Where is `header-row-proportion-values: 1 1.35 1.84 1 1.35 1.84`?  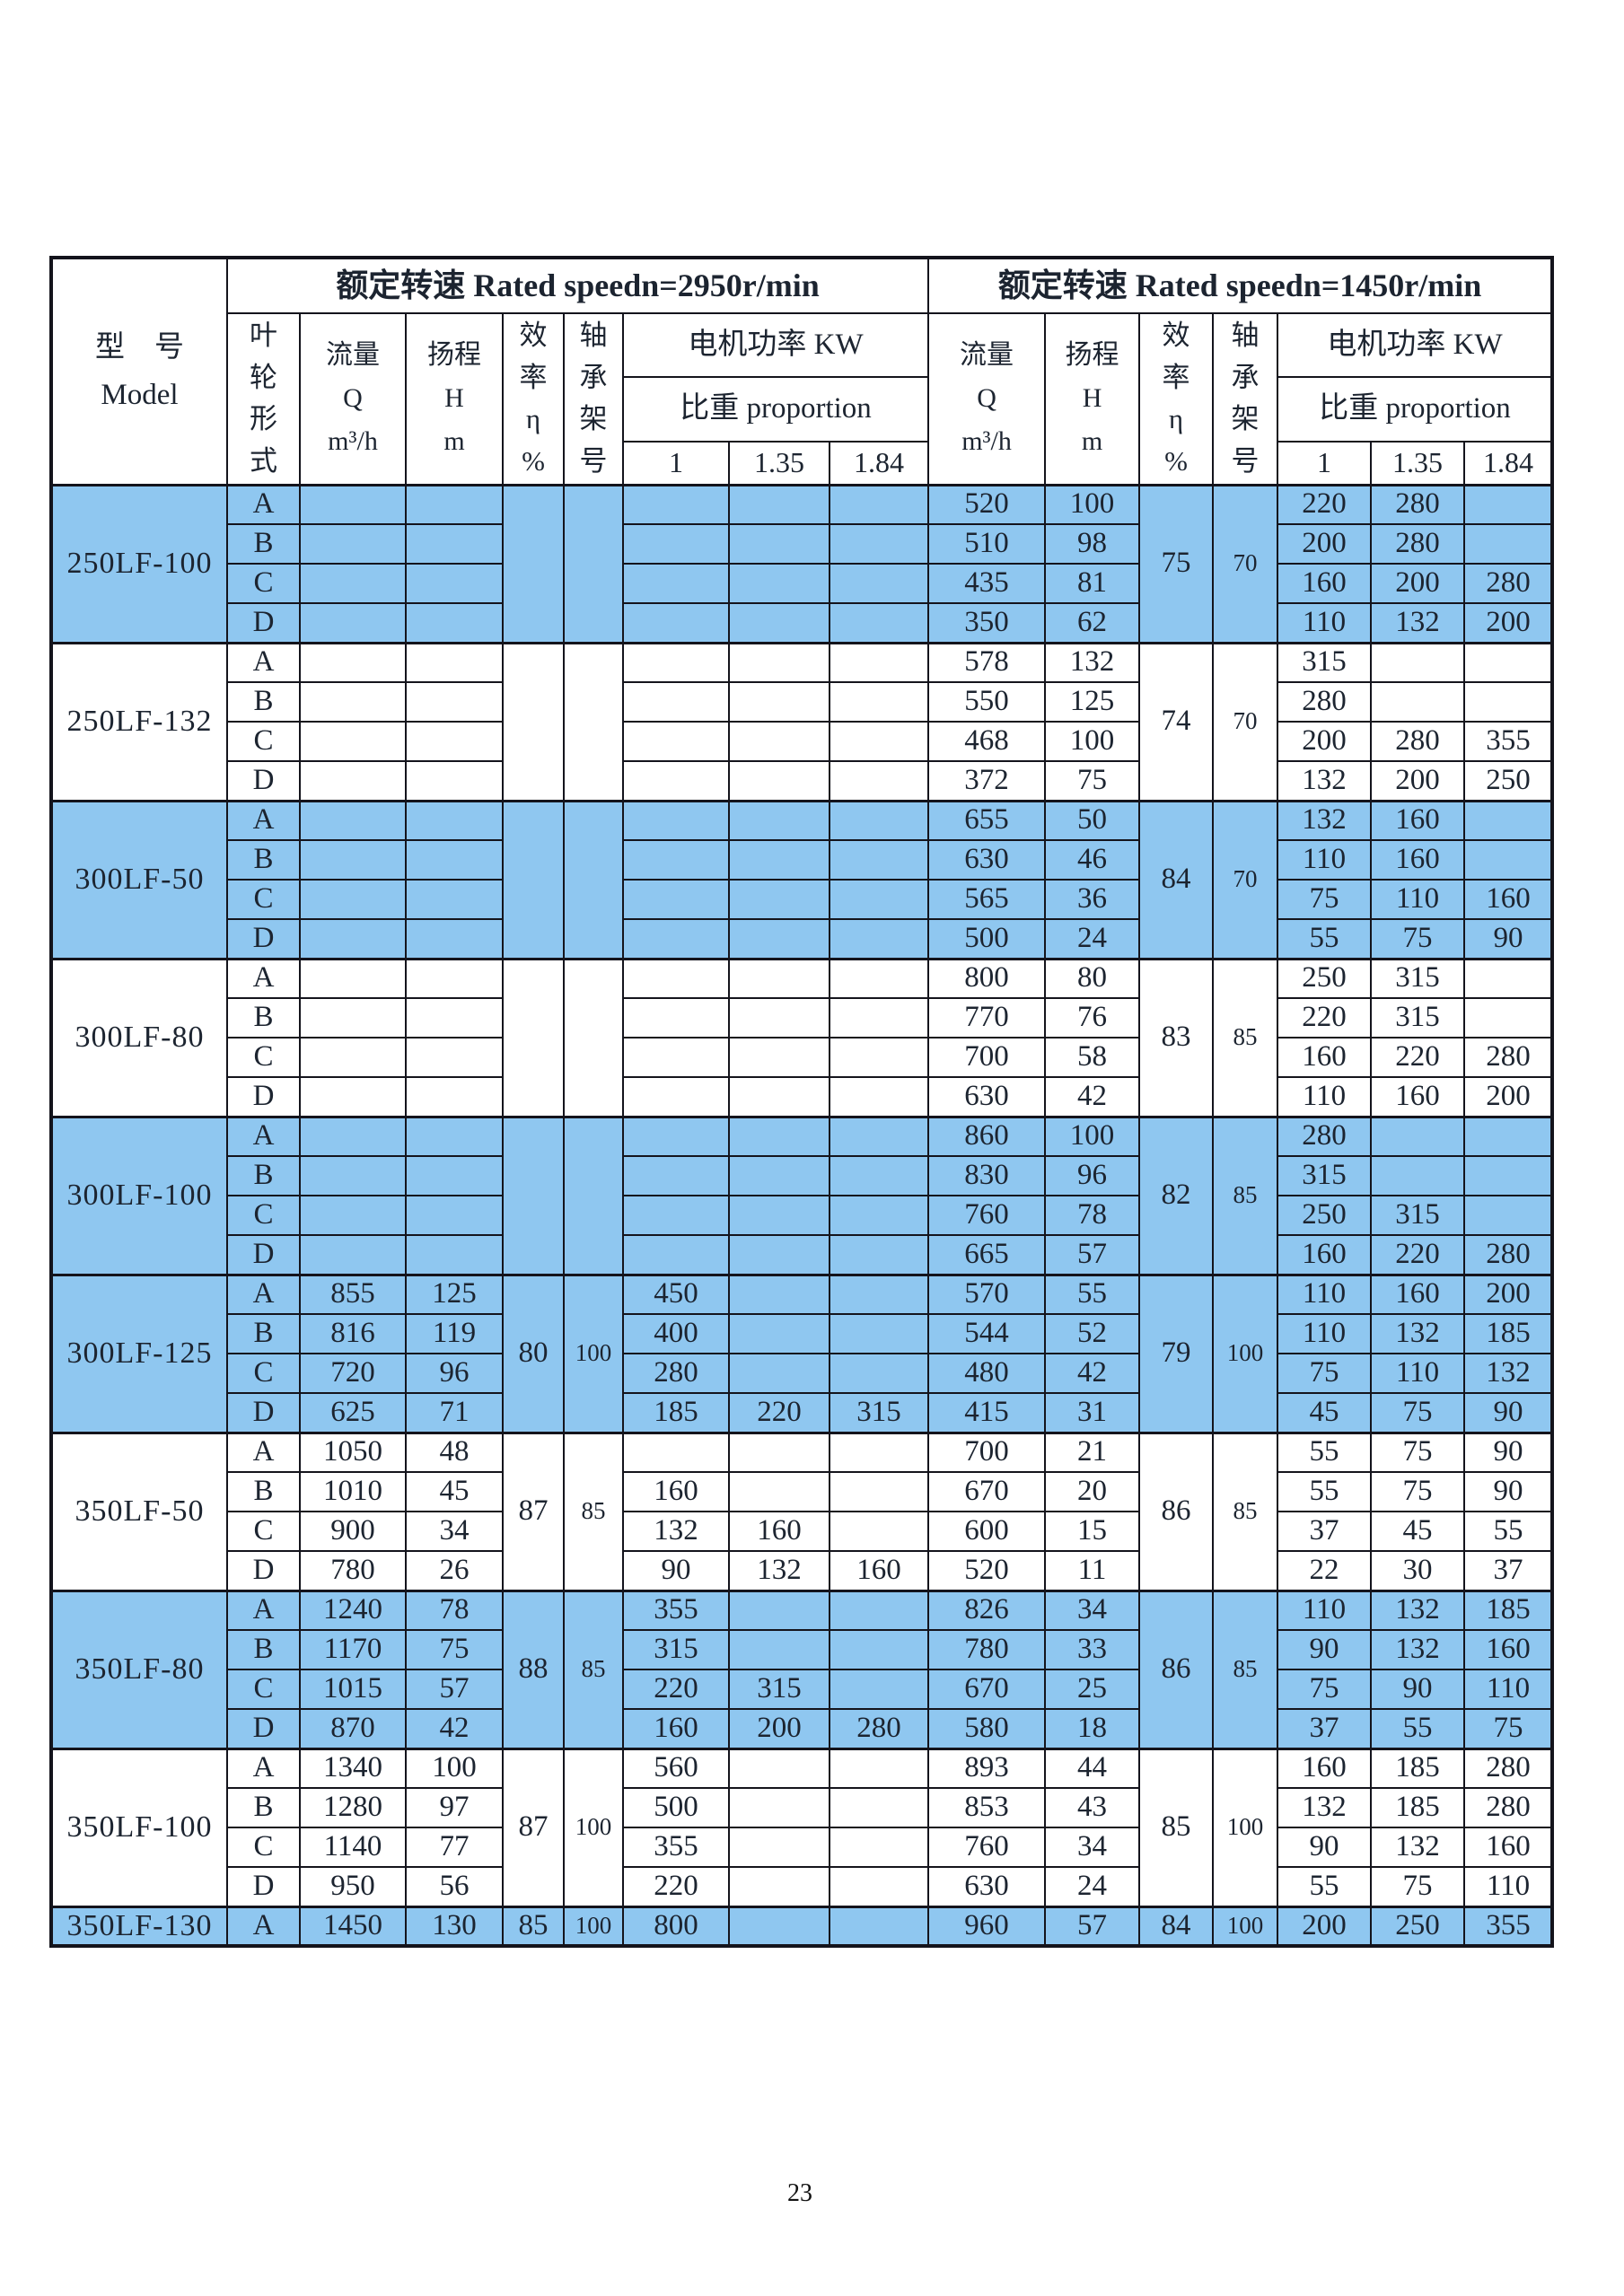 header-row-proportion-values: 1 1.35 1.84 1 1.35 1.84 is located at coordinates (802, 463).